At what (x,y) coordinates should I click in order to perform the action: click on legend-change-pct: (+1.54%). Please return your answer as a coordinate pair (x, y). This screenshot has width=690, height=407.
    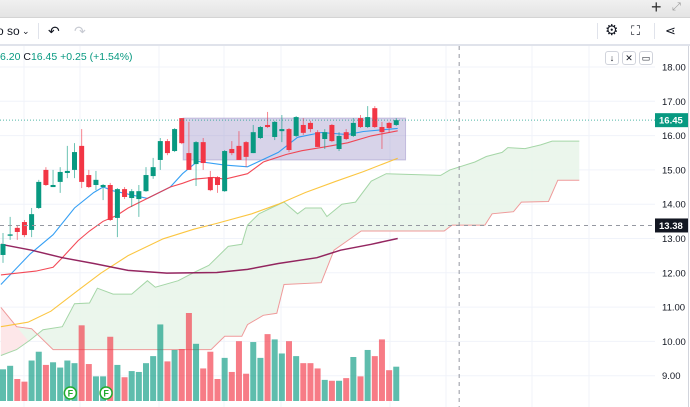
    Looking at the image, I should click on (111, 57).